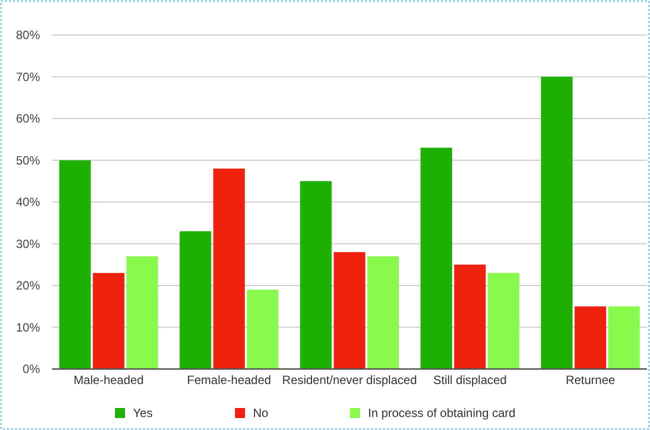  Describe the element at coordinates (28, 160) in the screenshot. I see `y-tick-label: 50%` at that location.